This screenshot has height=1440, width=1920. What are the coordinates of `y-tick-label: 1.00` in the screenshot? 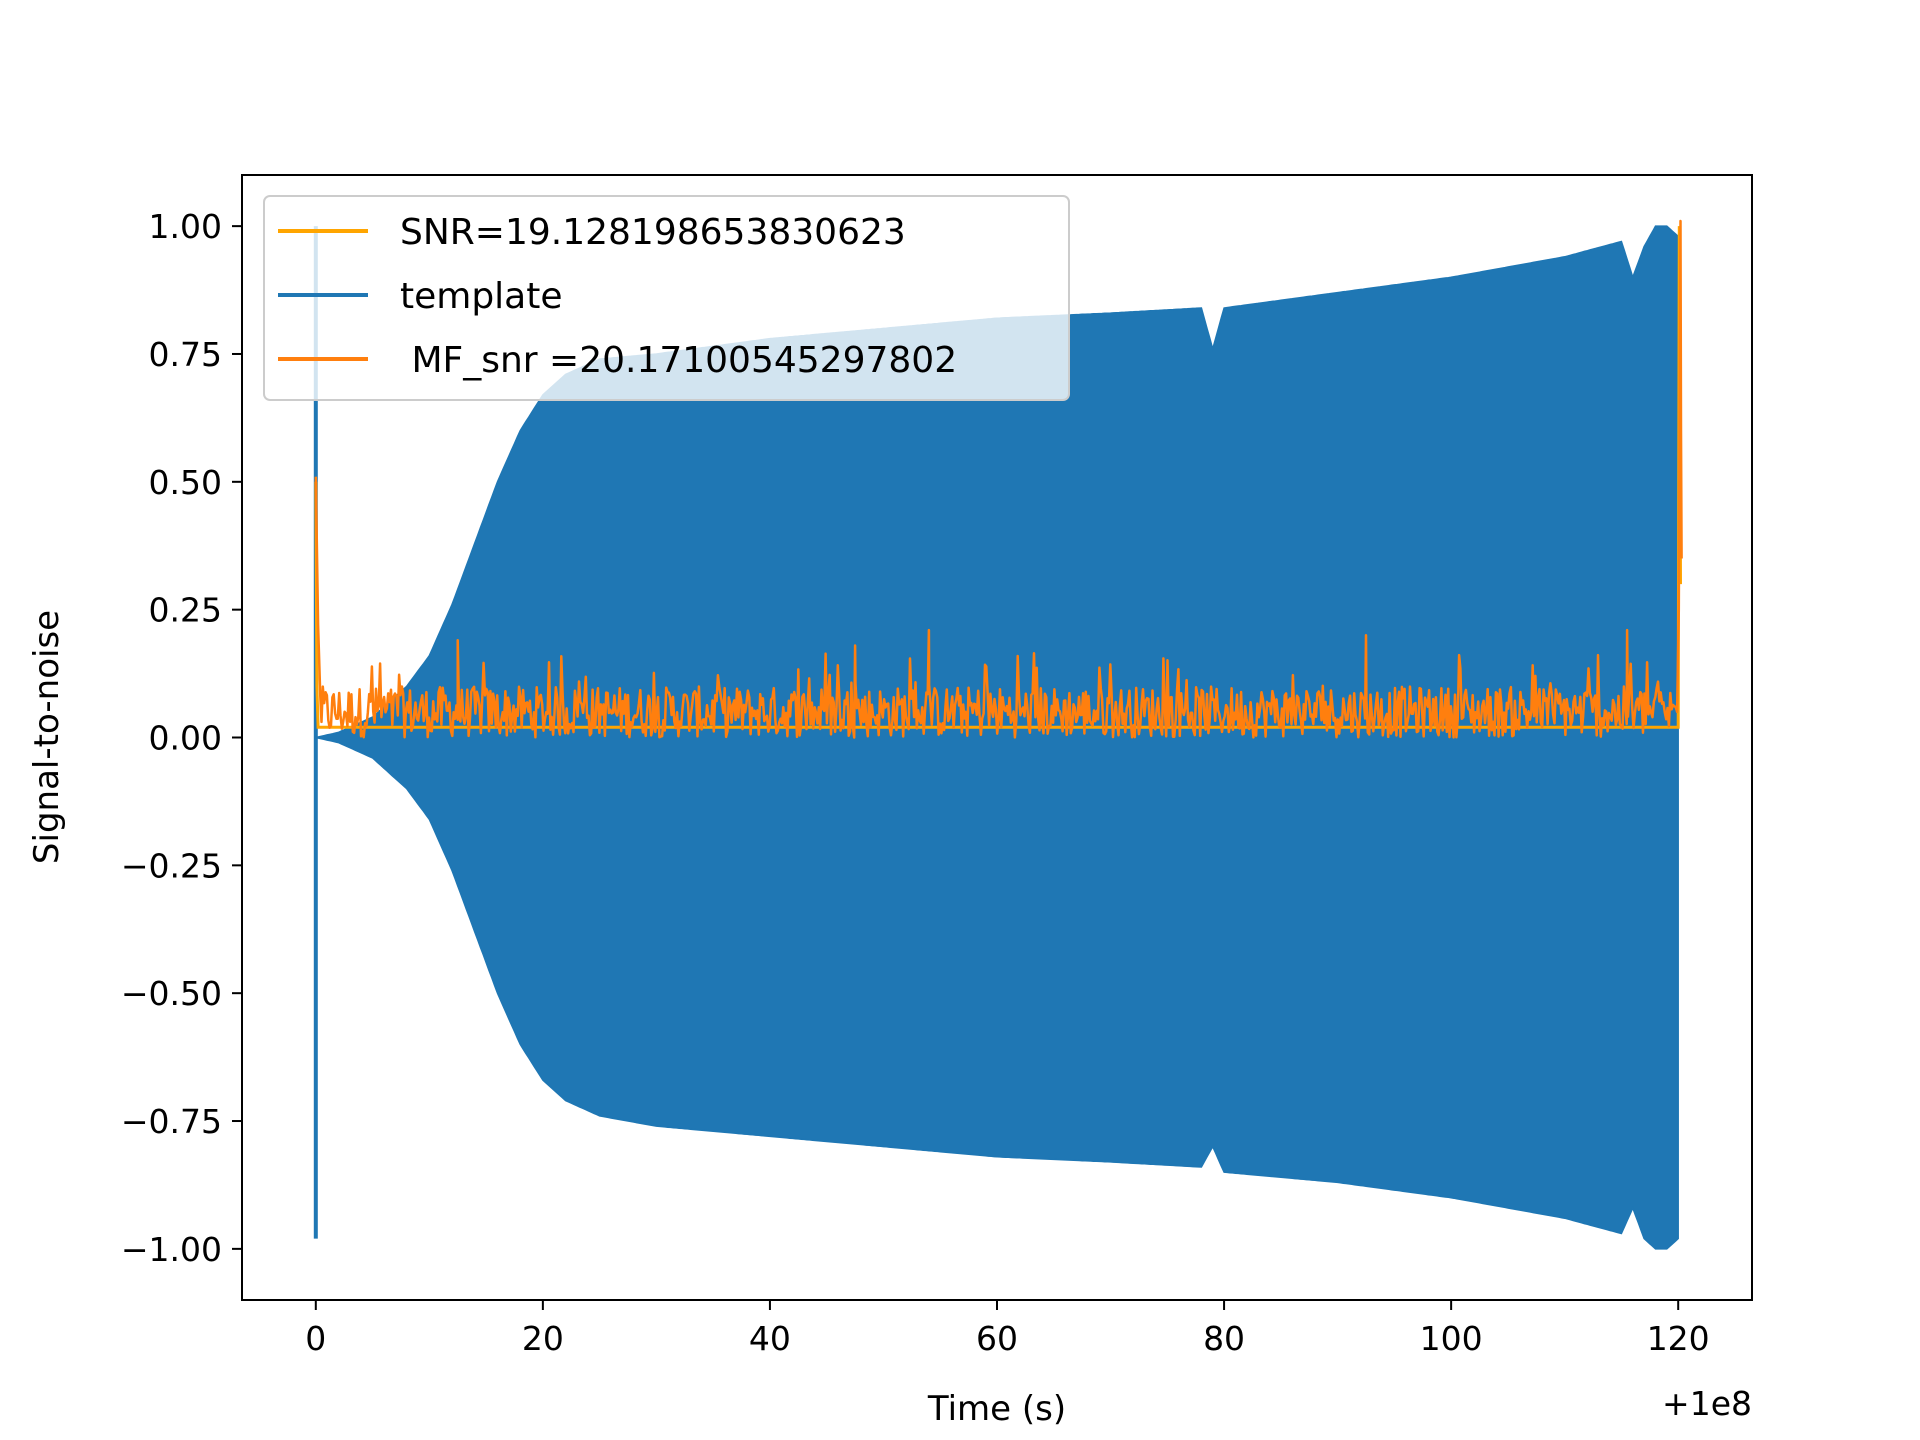 It's located at (185, 226).